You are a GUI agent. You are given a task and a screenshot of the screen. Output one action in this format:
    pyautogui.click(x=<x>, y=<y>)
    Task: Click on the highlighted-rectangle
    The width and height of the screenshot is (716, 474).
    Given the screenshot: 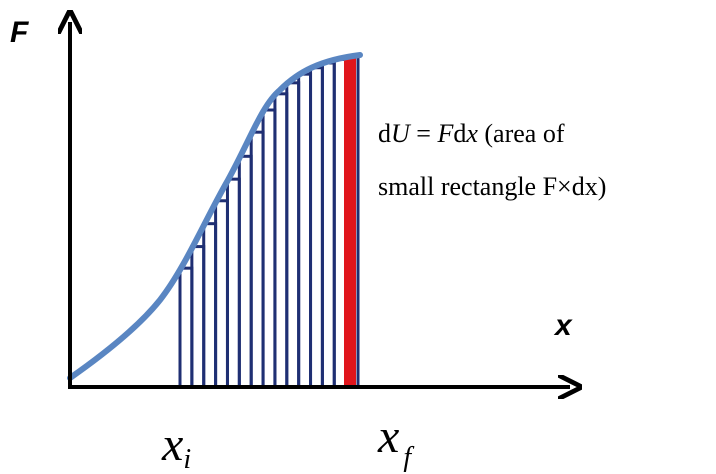 What is the action you would take?
    pyautogui.click(x=350, y=222)
    